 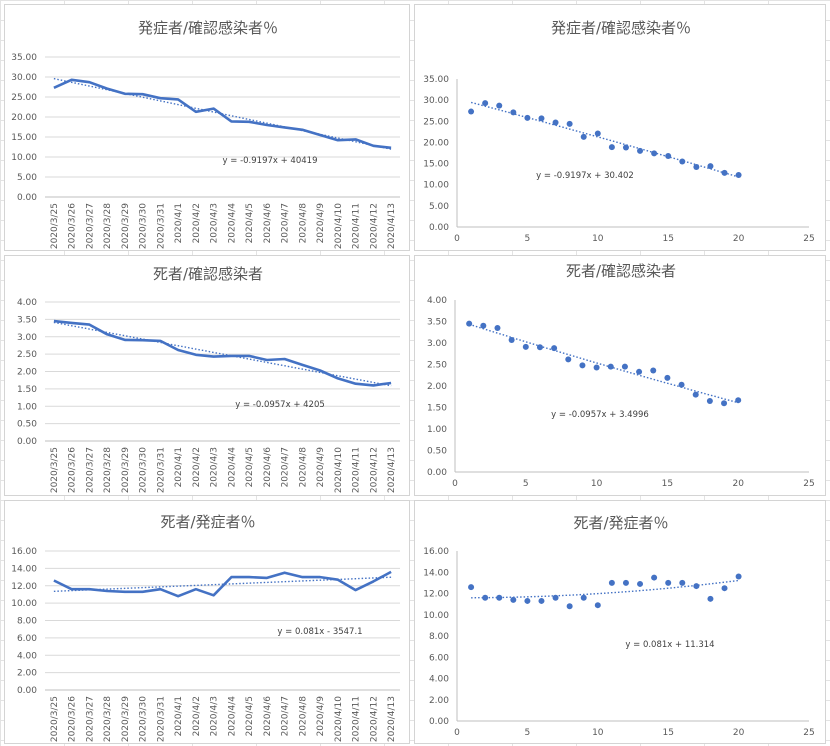 What do you see at coordinates (437, 301) in the screenshot?
I see `y-tick-label: 4.00` at bounding box center [437, 301].